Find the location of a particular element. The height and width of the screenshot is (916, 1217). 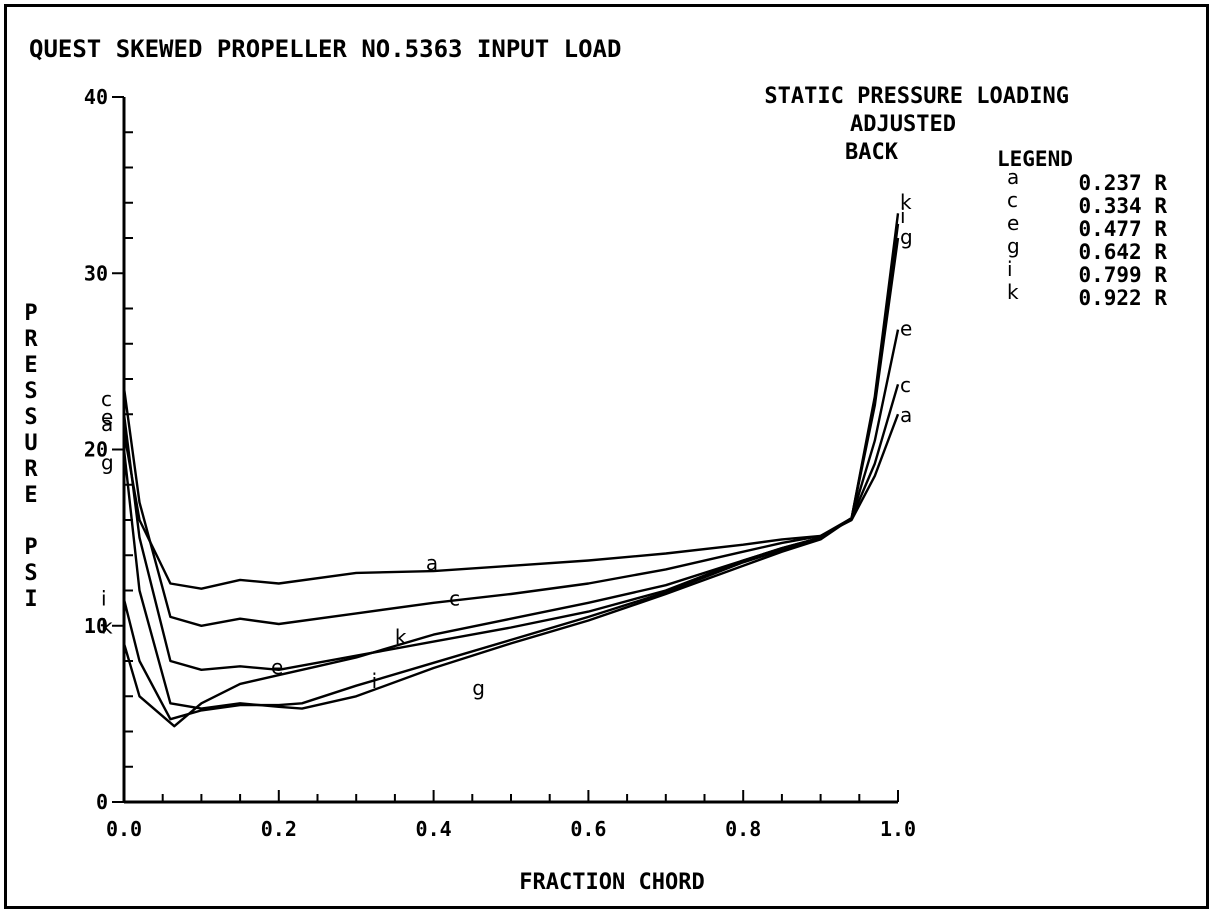

curve-label-right-e: e is located at coordinates (906, 329).